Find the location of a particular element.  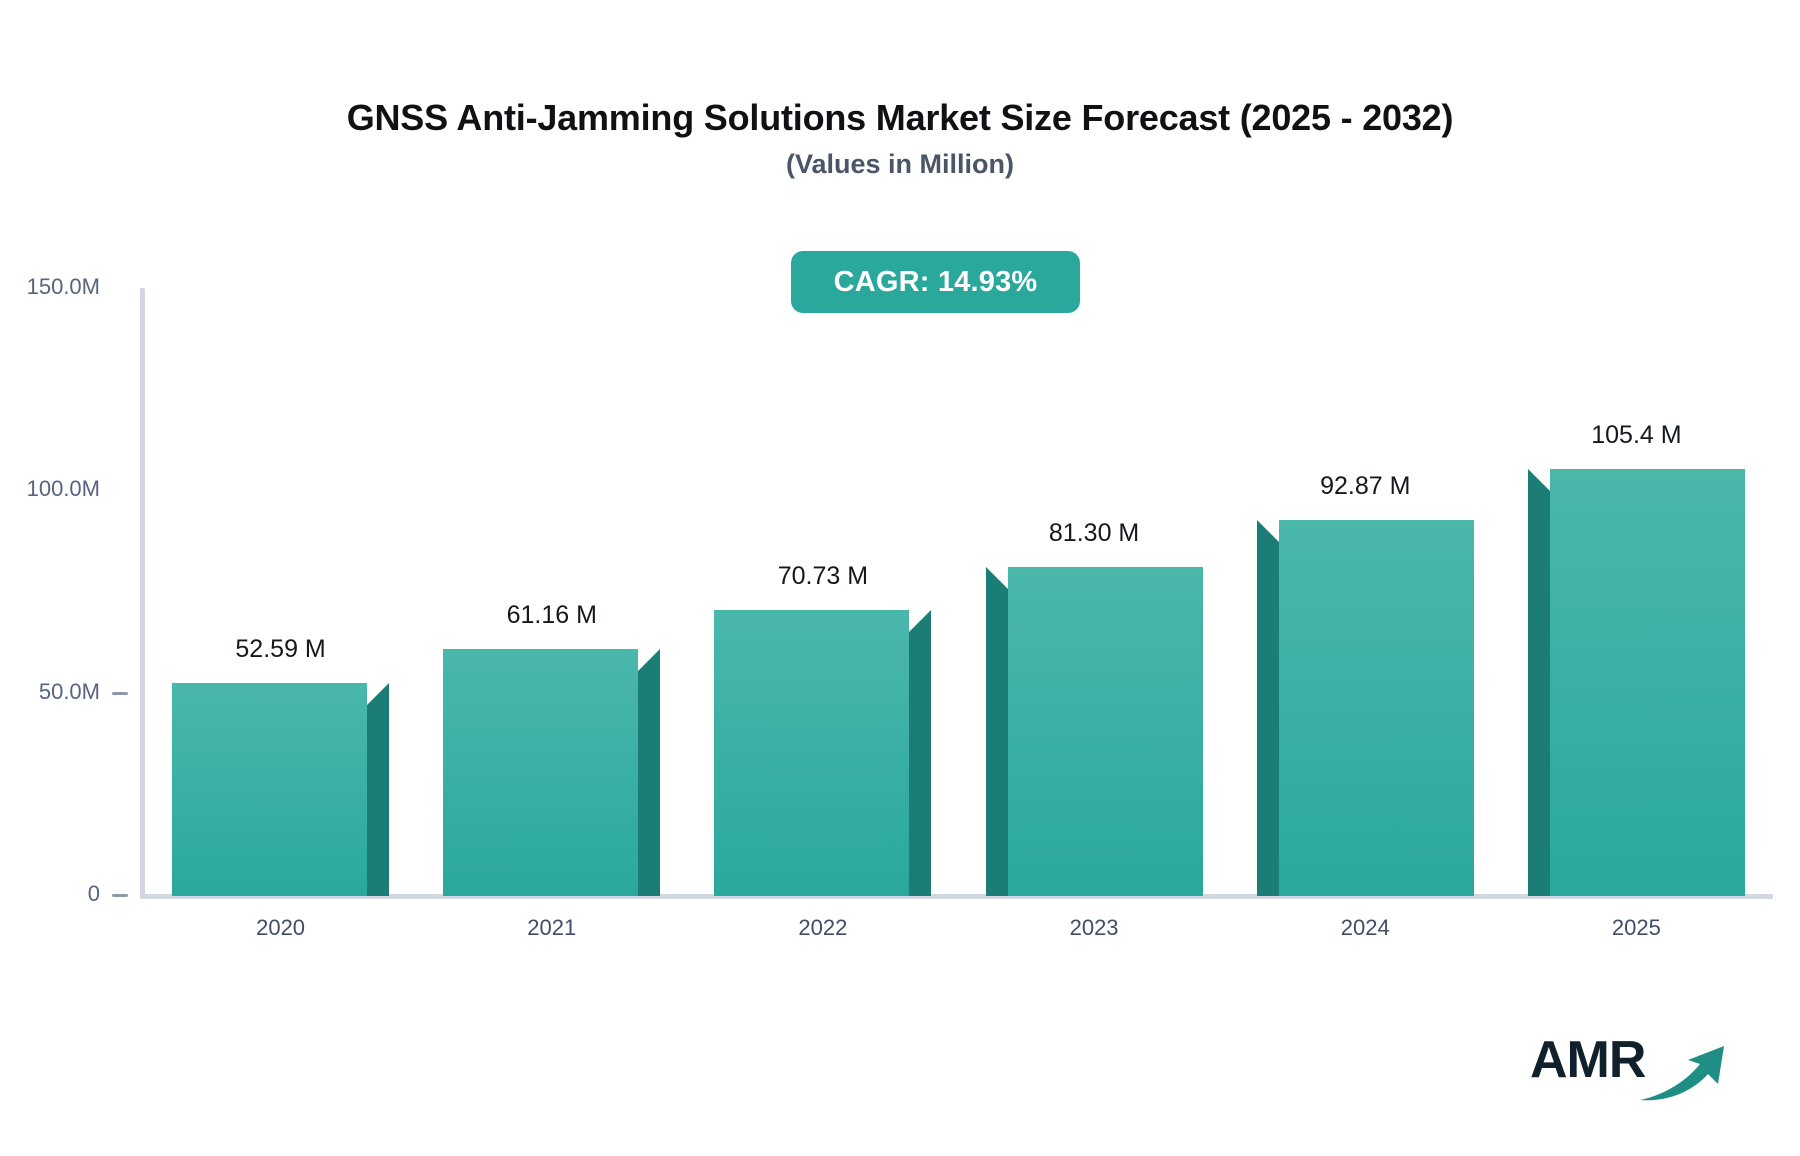

x-axis-tick-label: 2021 is located at coordinates (552, 927).